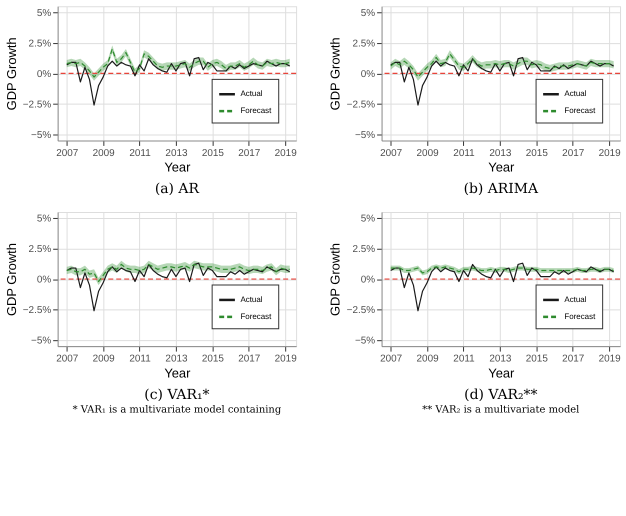  Describe the element at coordinates (177, 394) in the screenshot. I see `text: (c) VAR₁*` at that location.